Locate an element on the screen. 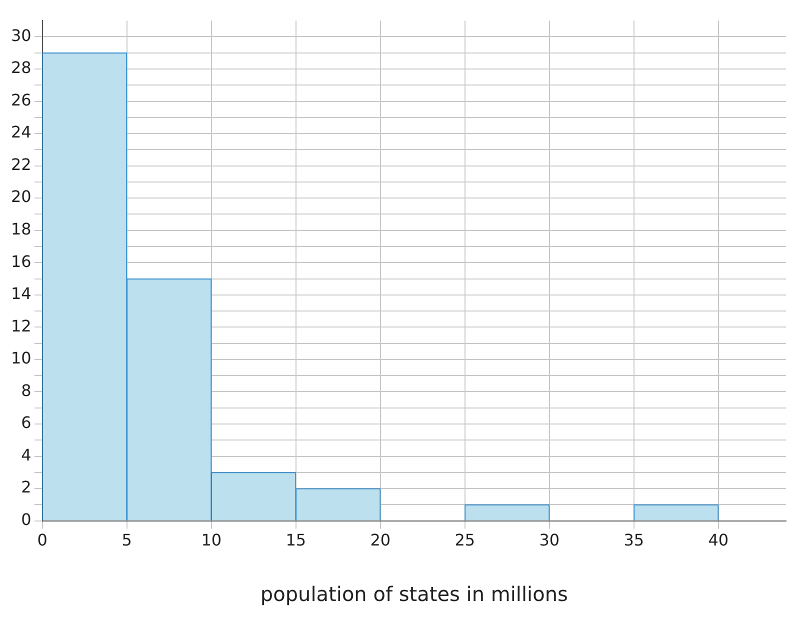  x-tick-label: 25 is located at coordinates (465, 540).